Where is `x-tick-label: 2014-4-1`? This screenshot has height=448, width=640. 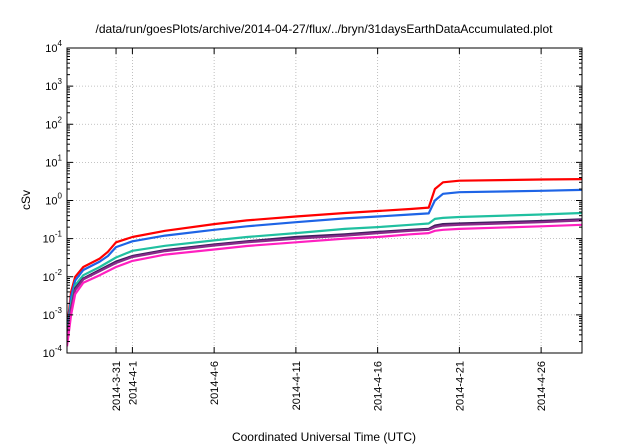 x-tick-label: 2014-4-1 is located at coordinates (133, 383).